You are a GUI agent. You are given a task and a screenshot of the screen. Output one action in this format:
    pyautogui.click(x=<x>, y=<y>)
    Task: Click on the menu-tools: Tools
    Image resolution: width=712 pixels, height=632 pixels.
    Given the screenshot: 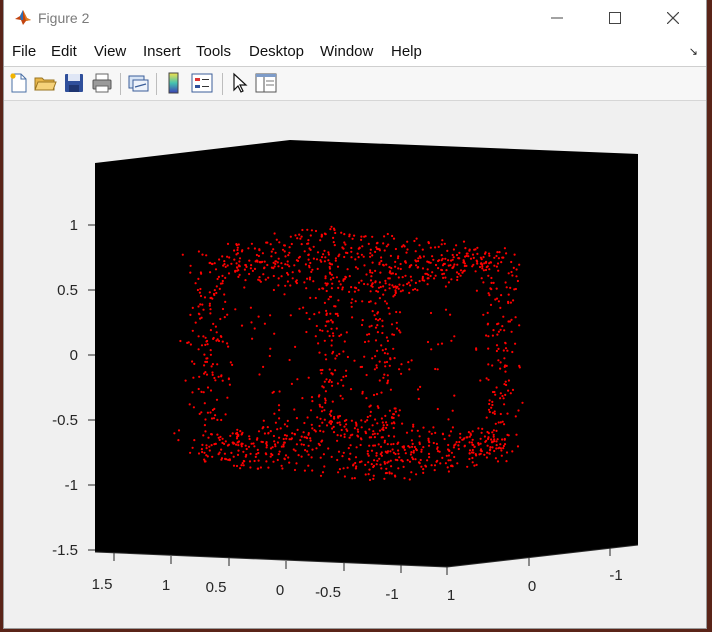 What is the action you would take?
    pyautogui.click(x=214, y=51)
    